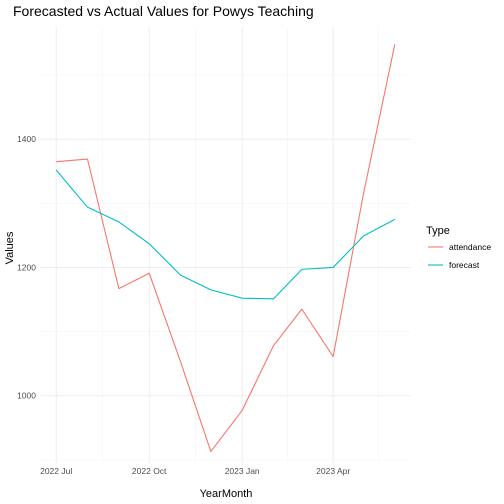 The image size is (504, 504). Describe the element at coordinates (26, 139) in the screenshot. I see `y-tick-label: 1400` at that location.